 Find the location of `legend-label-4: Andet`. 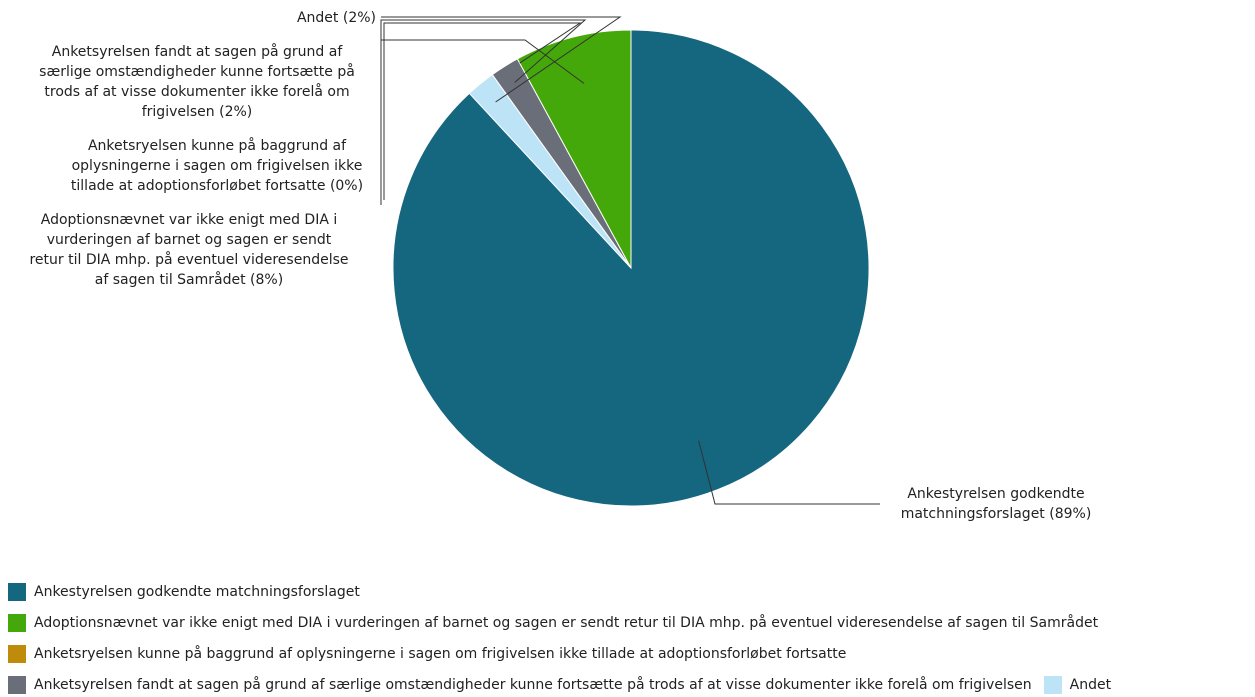

legend-label-4: Andet is located at coordinates (1090, 685).